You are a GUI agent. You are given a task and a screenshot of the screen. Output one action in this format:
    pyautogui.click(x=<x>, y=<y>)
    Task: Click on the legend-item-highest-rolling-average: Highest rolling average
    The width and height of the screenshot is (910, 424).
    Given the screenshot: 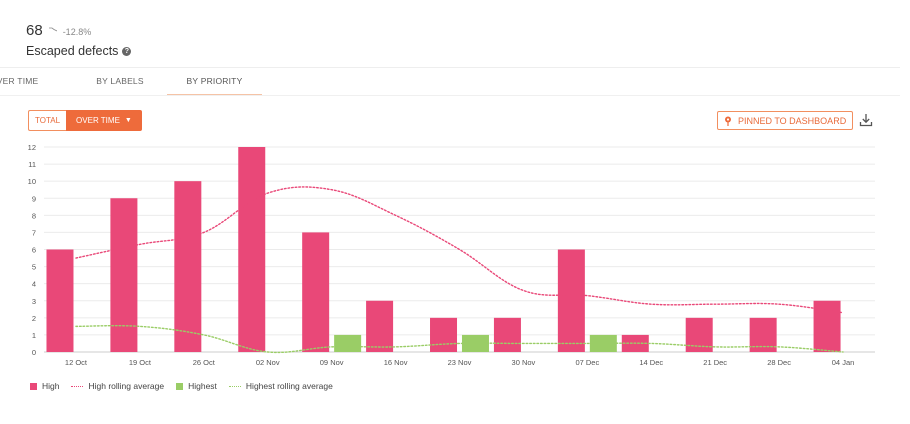 What is the action you would take?
    pyautogui.click(x=280, y=386)
    